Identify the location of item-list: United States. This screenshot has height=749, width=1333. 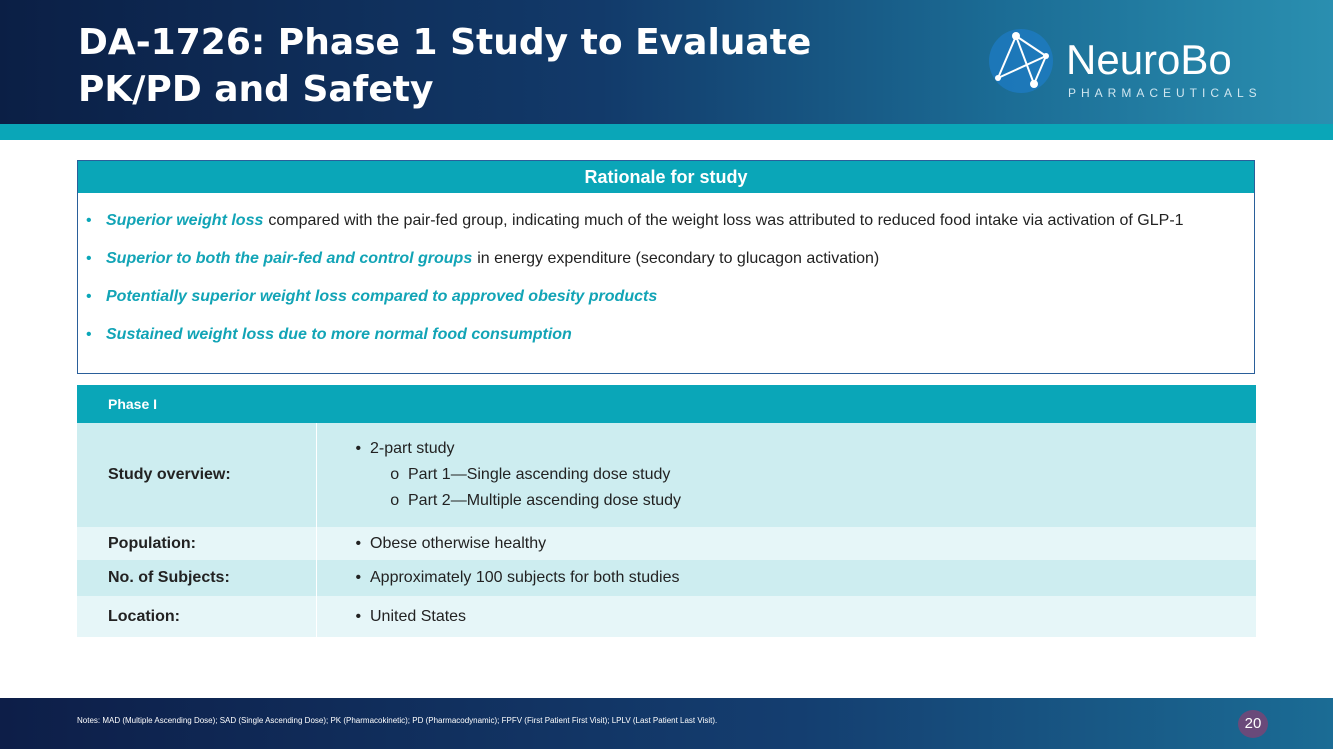
(786, 617).